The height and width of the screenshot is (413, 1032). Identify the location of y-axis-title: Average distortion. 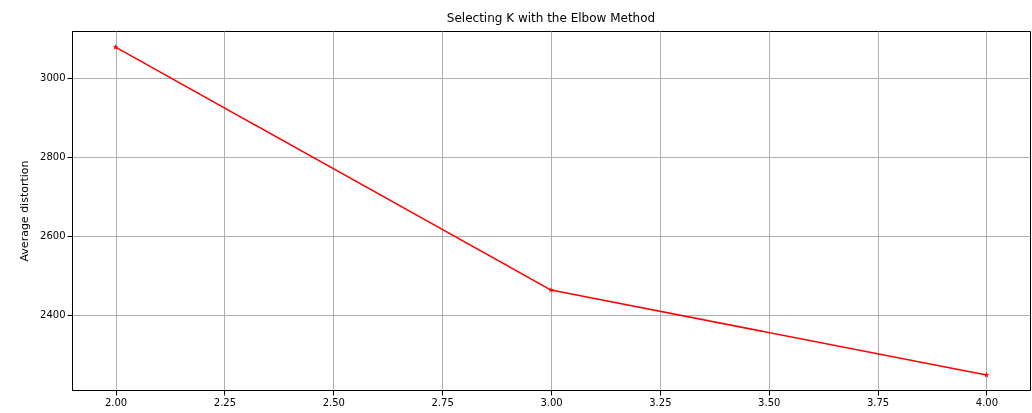
(25, 211).